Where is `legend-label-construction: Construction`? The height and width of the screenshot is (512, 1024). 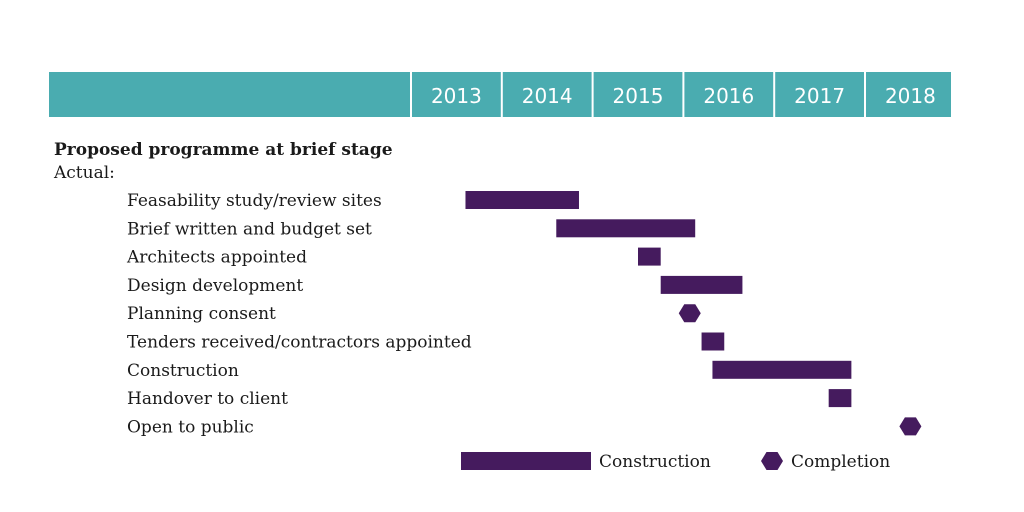
legend-label-construction: Construction is located at coordinates (655, 462).